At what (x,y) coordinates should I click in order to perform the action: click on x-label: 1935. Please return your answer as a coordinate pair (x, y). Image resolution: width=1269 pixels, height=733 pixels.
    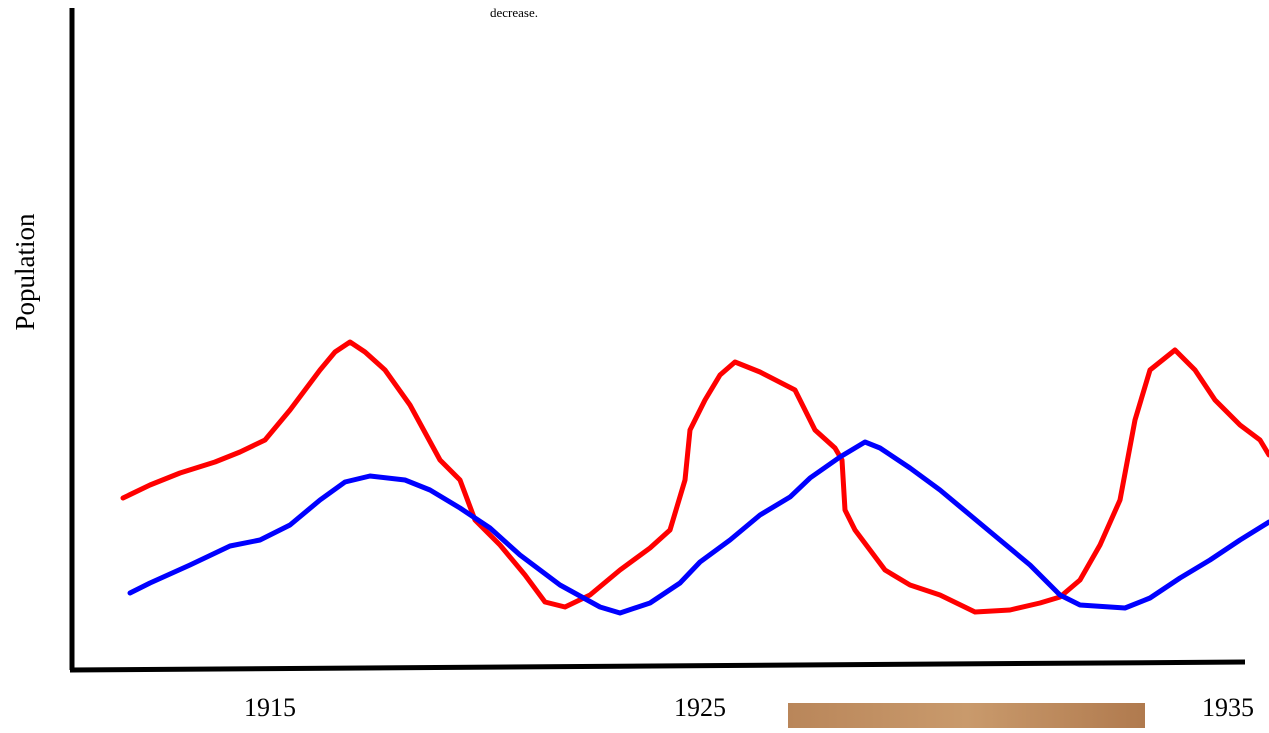
    Looking at the image, I should click on (1228, 707).